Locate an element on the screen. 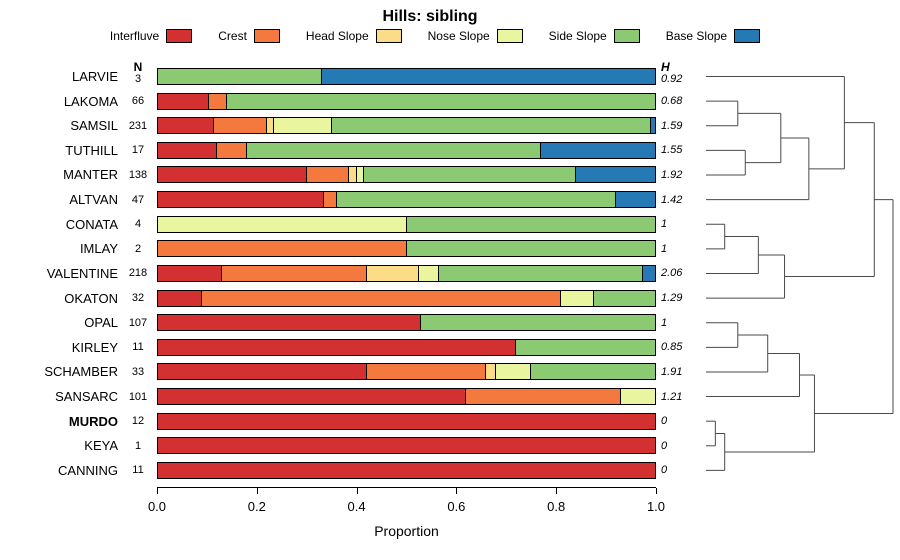 This screenshot has width=900, height=560. n-value: 4 is located at coordinates (138, 224).